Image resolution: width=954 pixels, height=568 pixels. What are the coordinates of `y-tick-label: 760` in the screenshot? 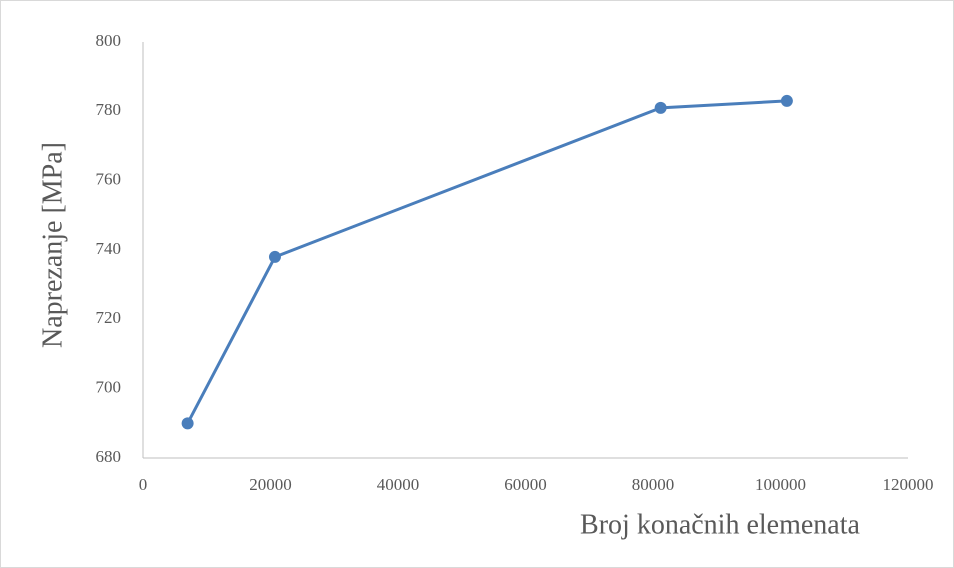 It's located at (109, 179).